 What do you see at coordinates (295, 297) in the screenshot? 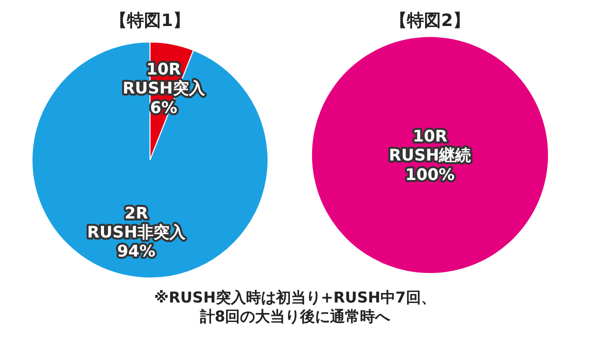
I see `annotation: ※RUSH突入時は初当り+RUSH中7回、` at bounding box center [295, 297].